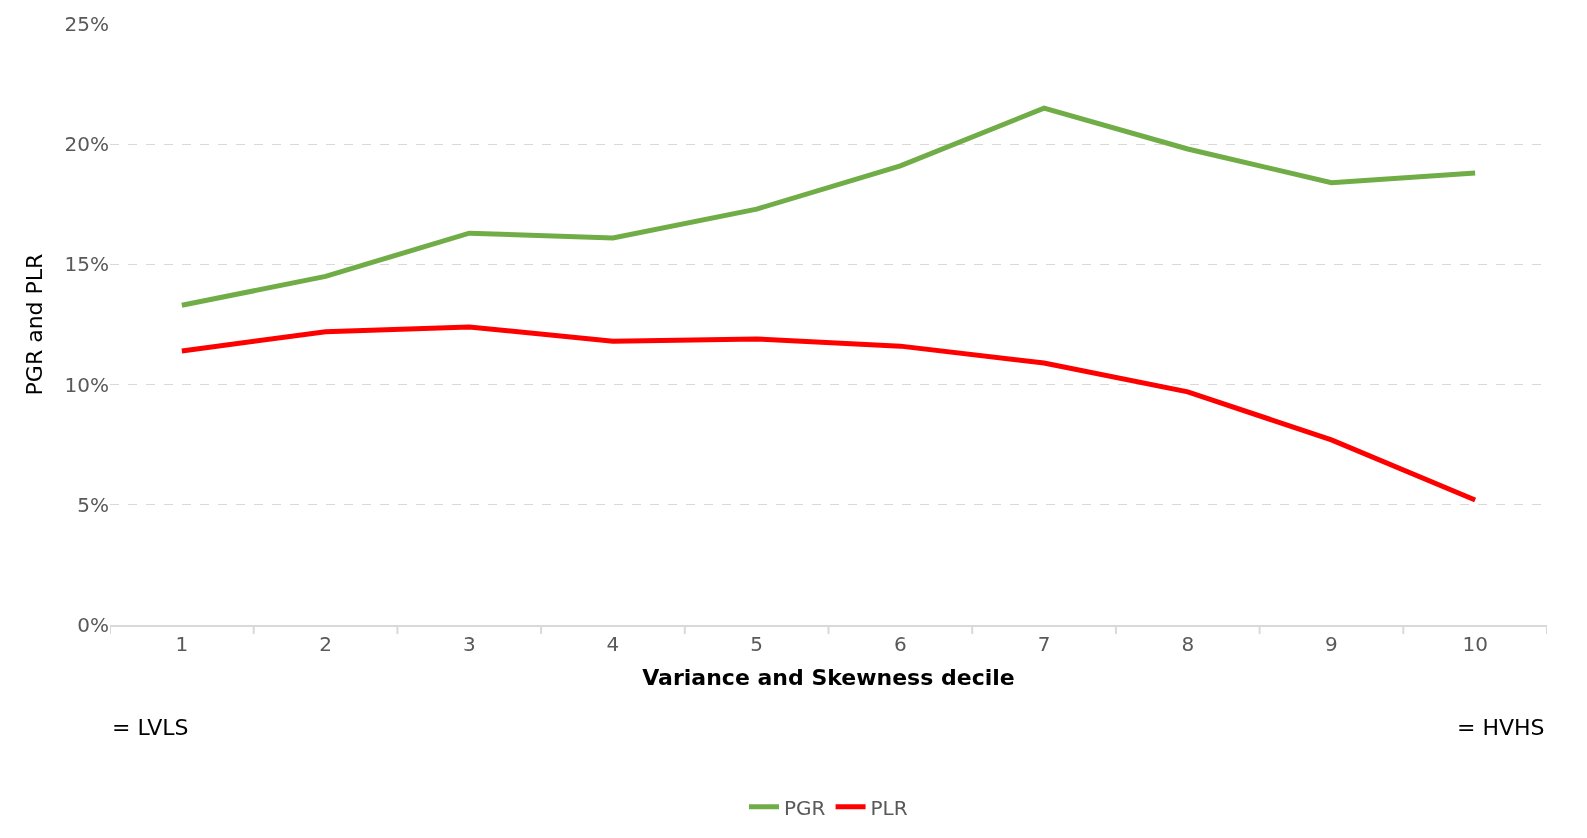 The width and height of the screenshot is (1587, 838). I want to click on y-tick-label: 0%, so click(93, 625).